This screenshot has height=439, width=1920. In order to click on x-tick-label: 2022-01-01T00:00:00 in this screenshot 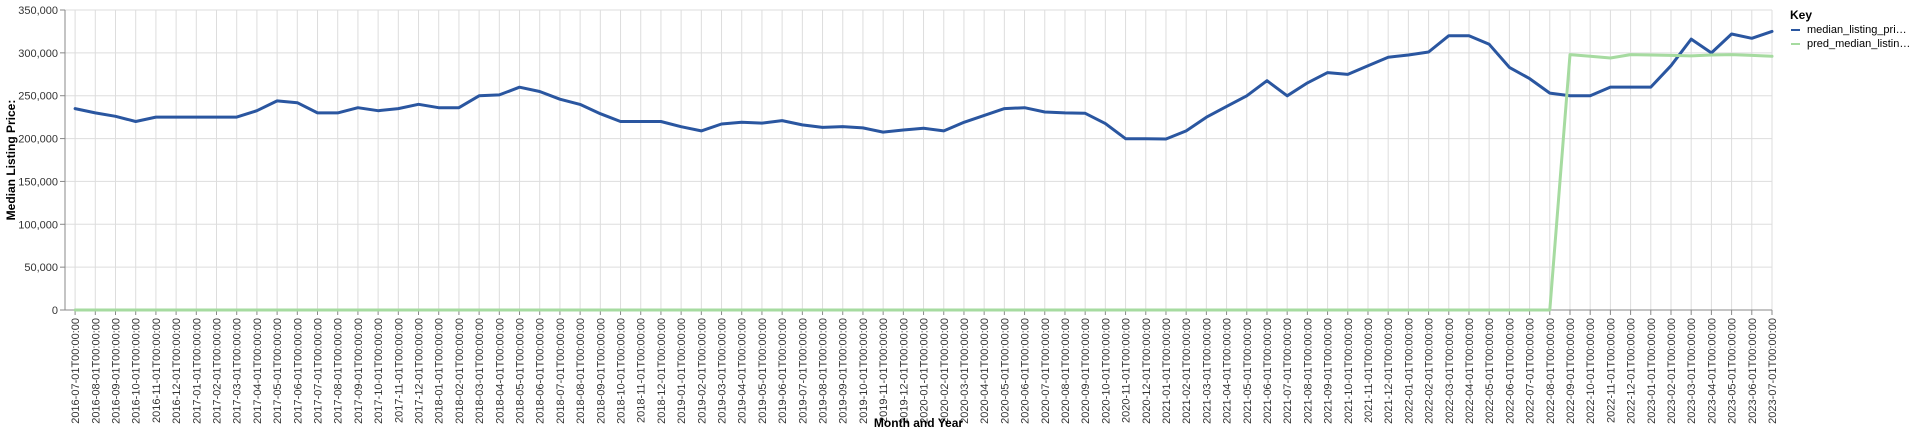, I will do `click(1409, 371)`.